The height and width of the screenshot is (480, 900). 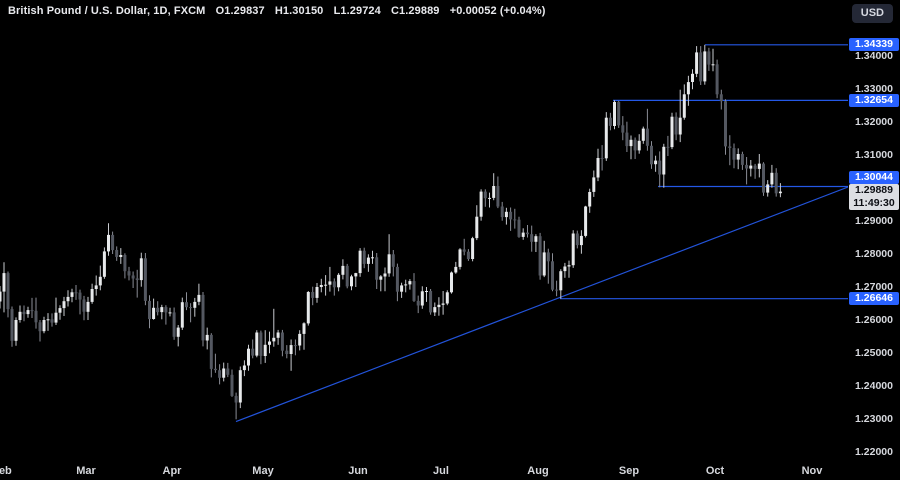 I want to click on price-level-badge: 1.26646, so click(x=874, y=299).